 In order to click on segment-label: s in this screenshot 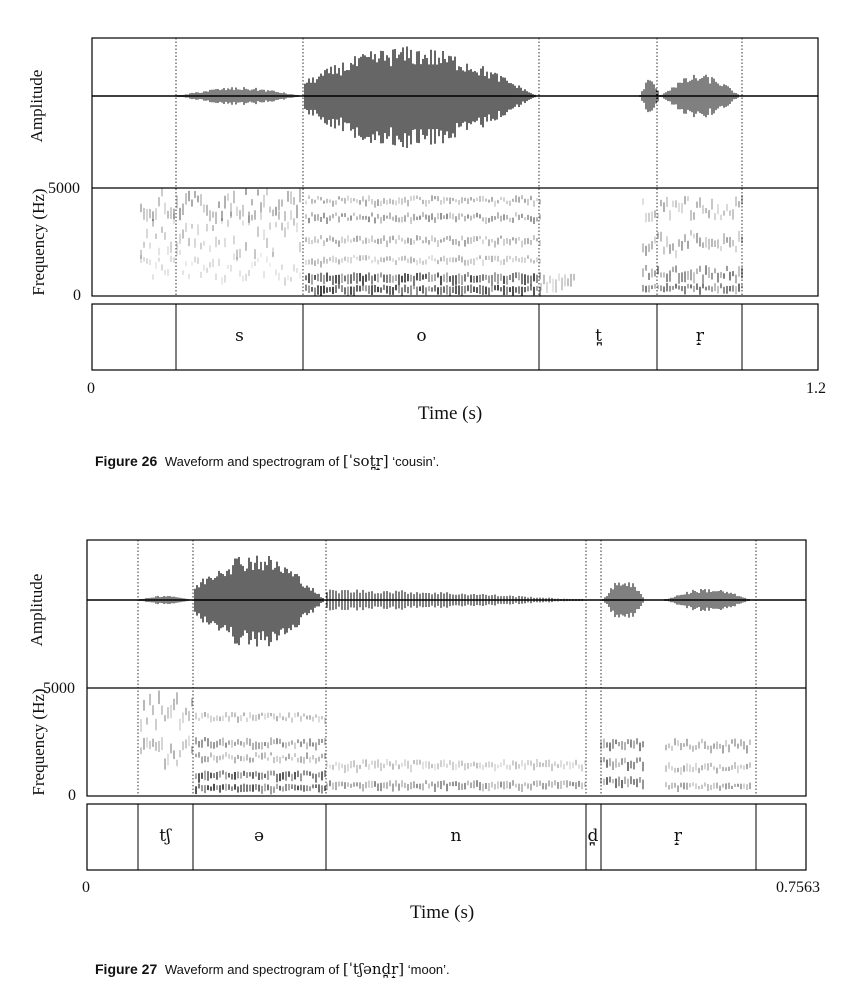, I will do `click(239, 336)`.